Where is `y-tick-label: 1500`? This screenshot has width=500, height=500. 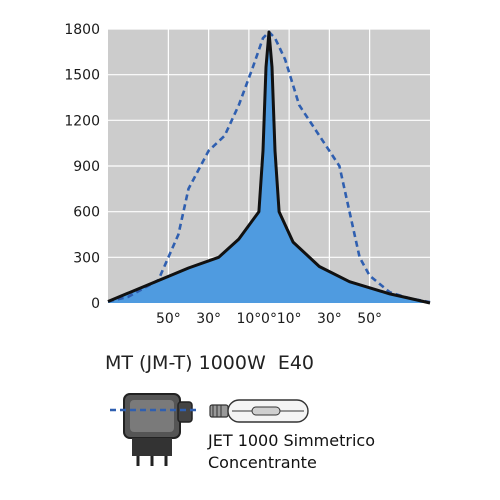
y-tick-label: 1500 is located at coordinates (82, 76).